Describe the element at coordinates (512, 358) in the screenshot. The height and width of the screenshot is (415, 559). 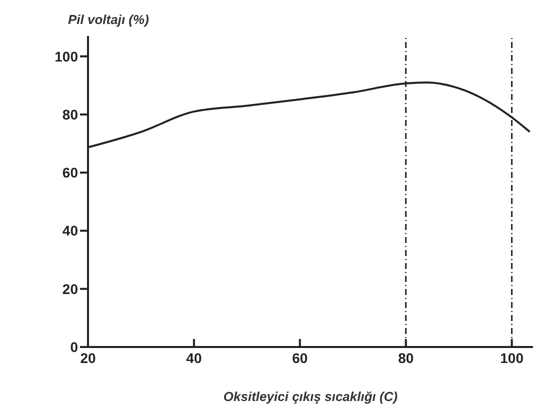
I see `x-tick-label: 100` at that location.